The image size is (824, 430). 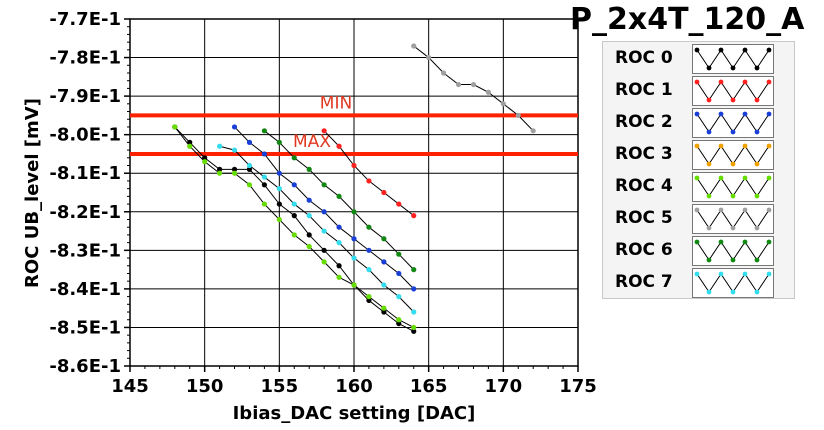 I want to click on x-tick-label: 155, so click(x=280, y=386).